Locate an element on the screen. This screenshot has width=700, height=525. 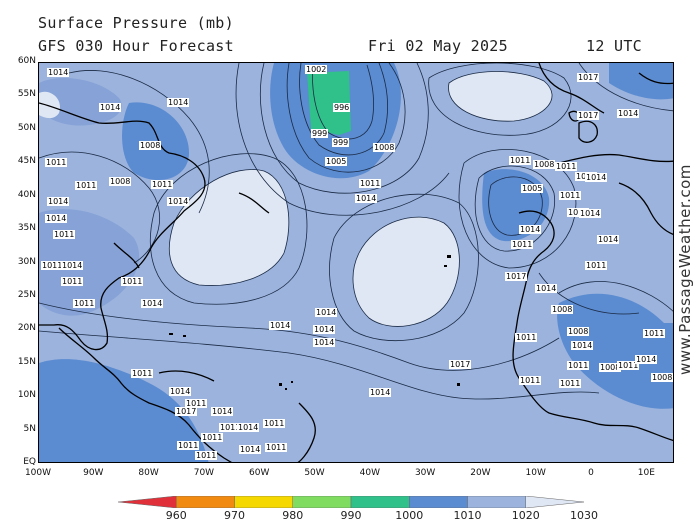
legend-pressure-label: 990 is located at coordinates (351, 515).